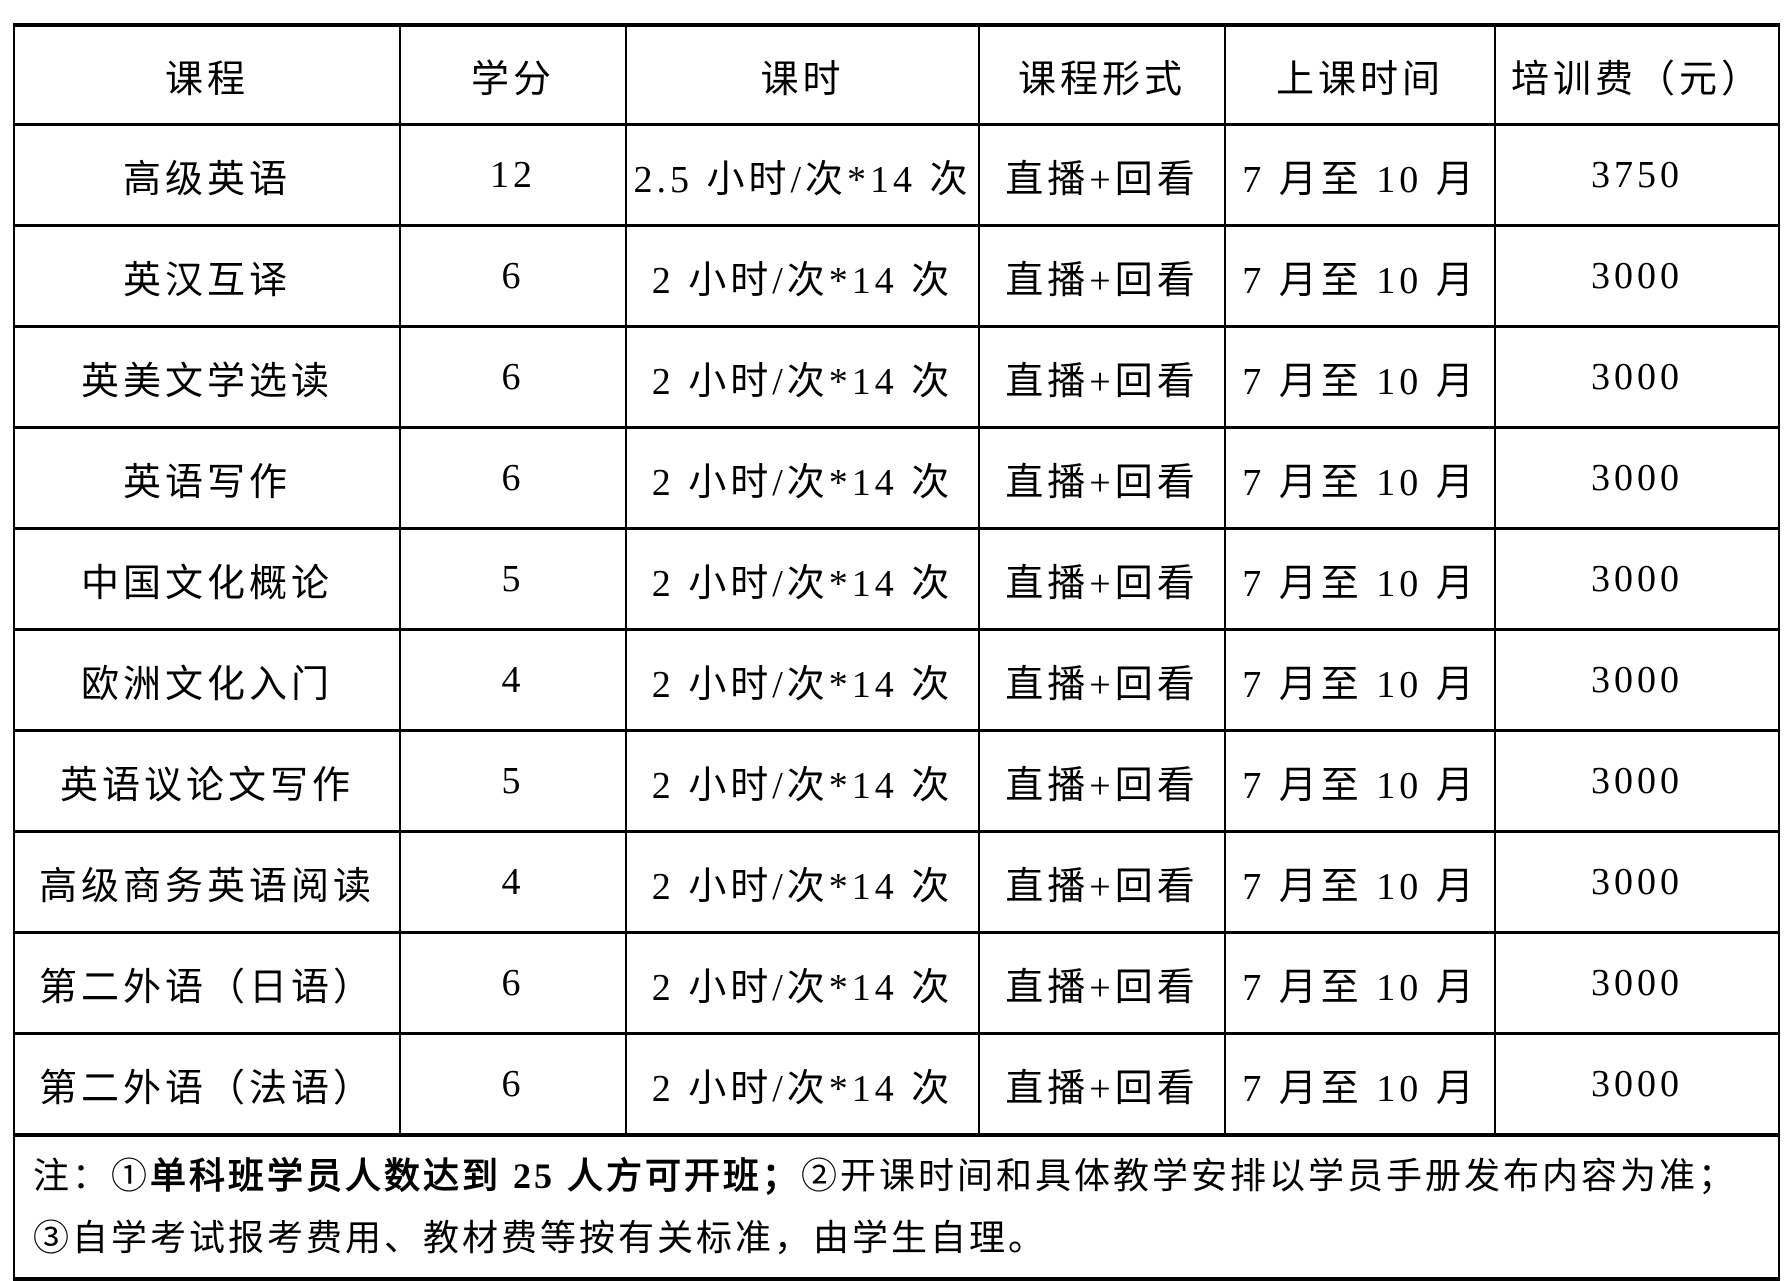 Image resolution: width=1788 pixels, height=1281 pixels. I want to click on table-row: 英汉互译 6 2 小时/次*14 次直播+回看 7 月至 10 月 3000, so click(896, 276).